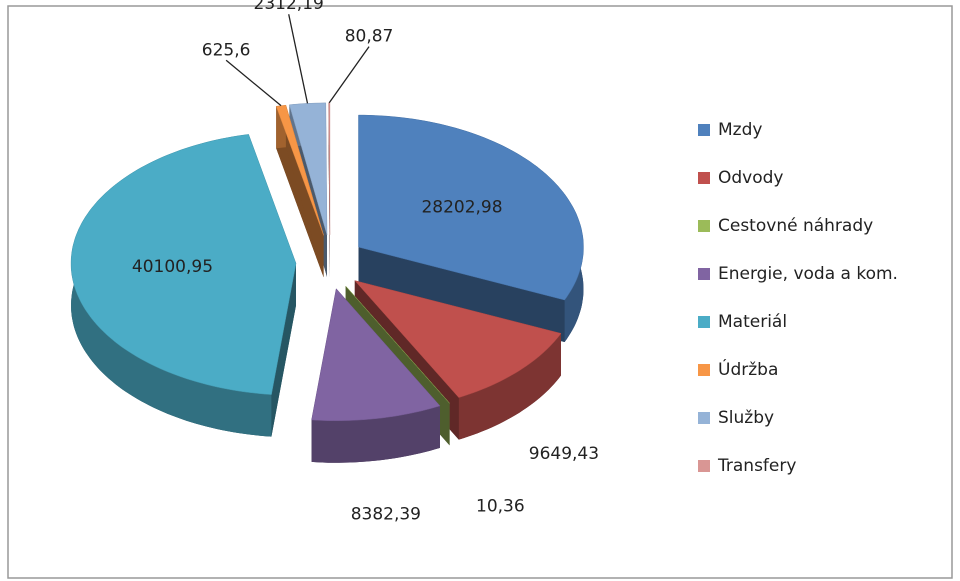  I want to click on data-label: 10,36, so click(500, 507).